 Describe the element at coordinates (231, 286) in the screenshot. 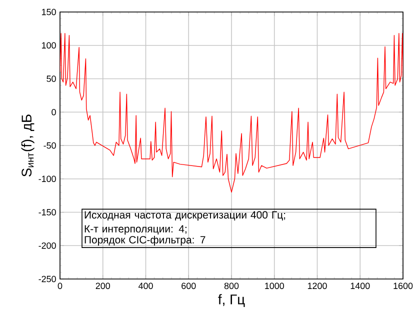

I see `x-tick-label: 800` at that location.